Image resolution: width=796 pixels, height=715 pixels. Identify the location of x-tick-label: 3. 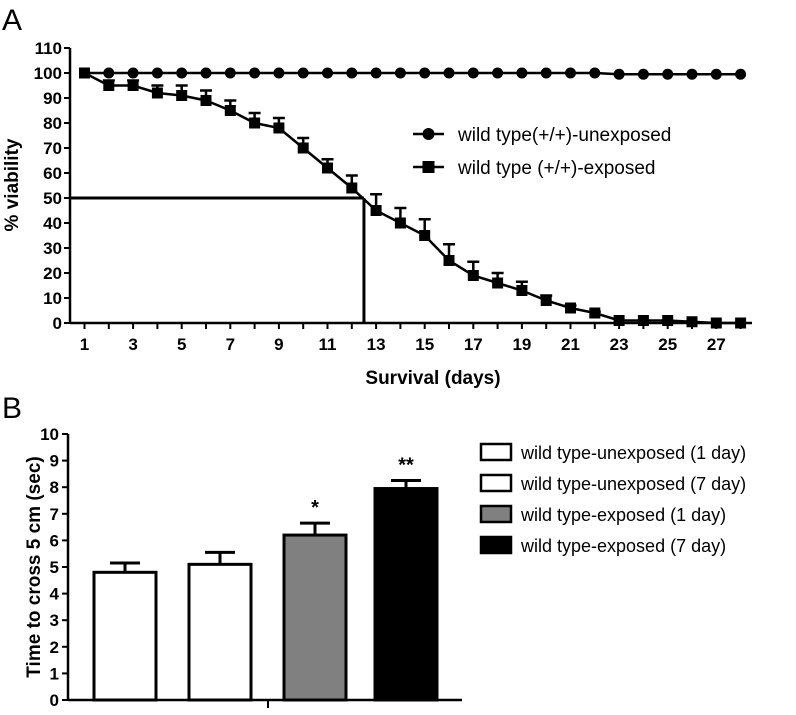
(132, 344).